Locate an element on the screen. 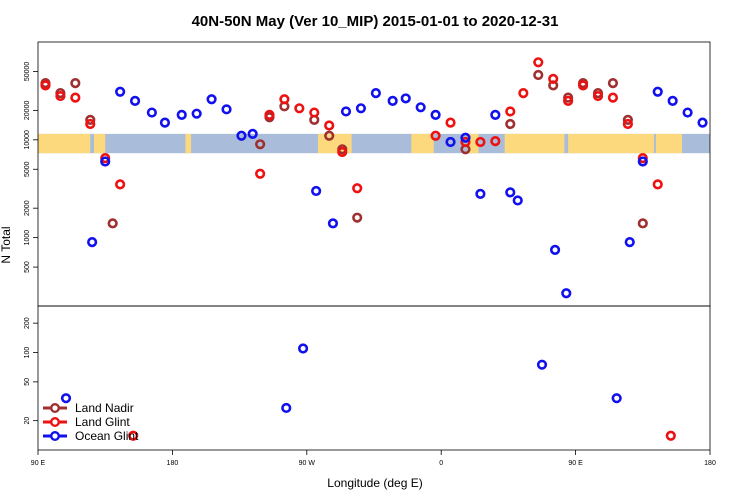 The height and width of the screenshot is (500, 750). lower-y-axis: 20 50 100 200 is located at coordinates (31, 371).